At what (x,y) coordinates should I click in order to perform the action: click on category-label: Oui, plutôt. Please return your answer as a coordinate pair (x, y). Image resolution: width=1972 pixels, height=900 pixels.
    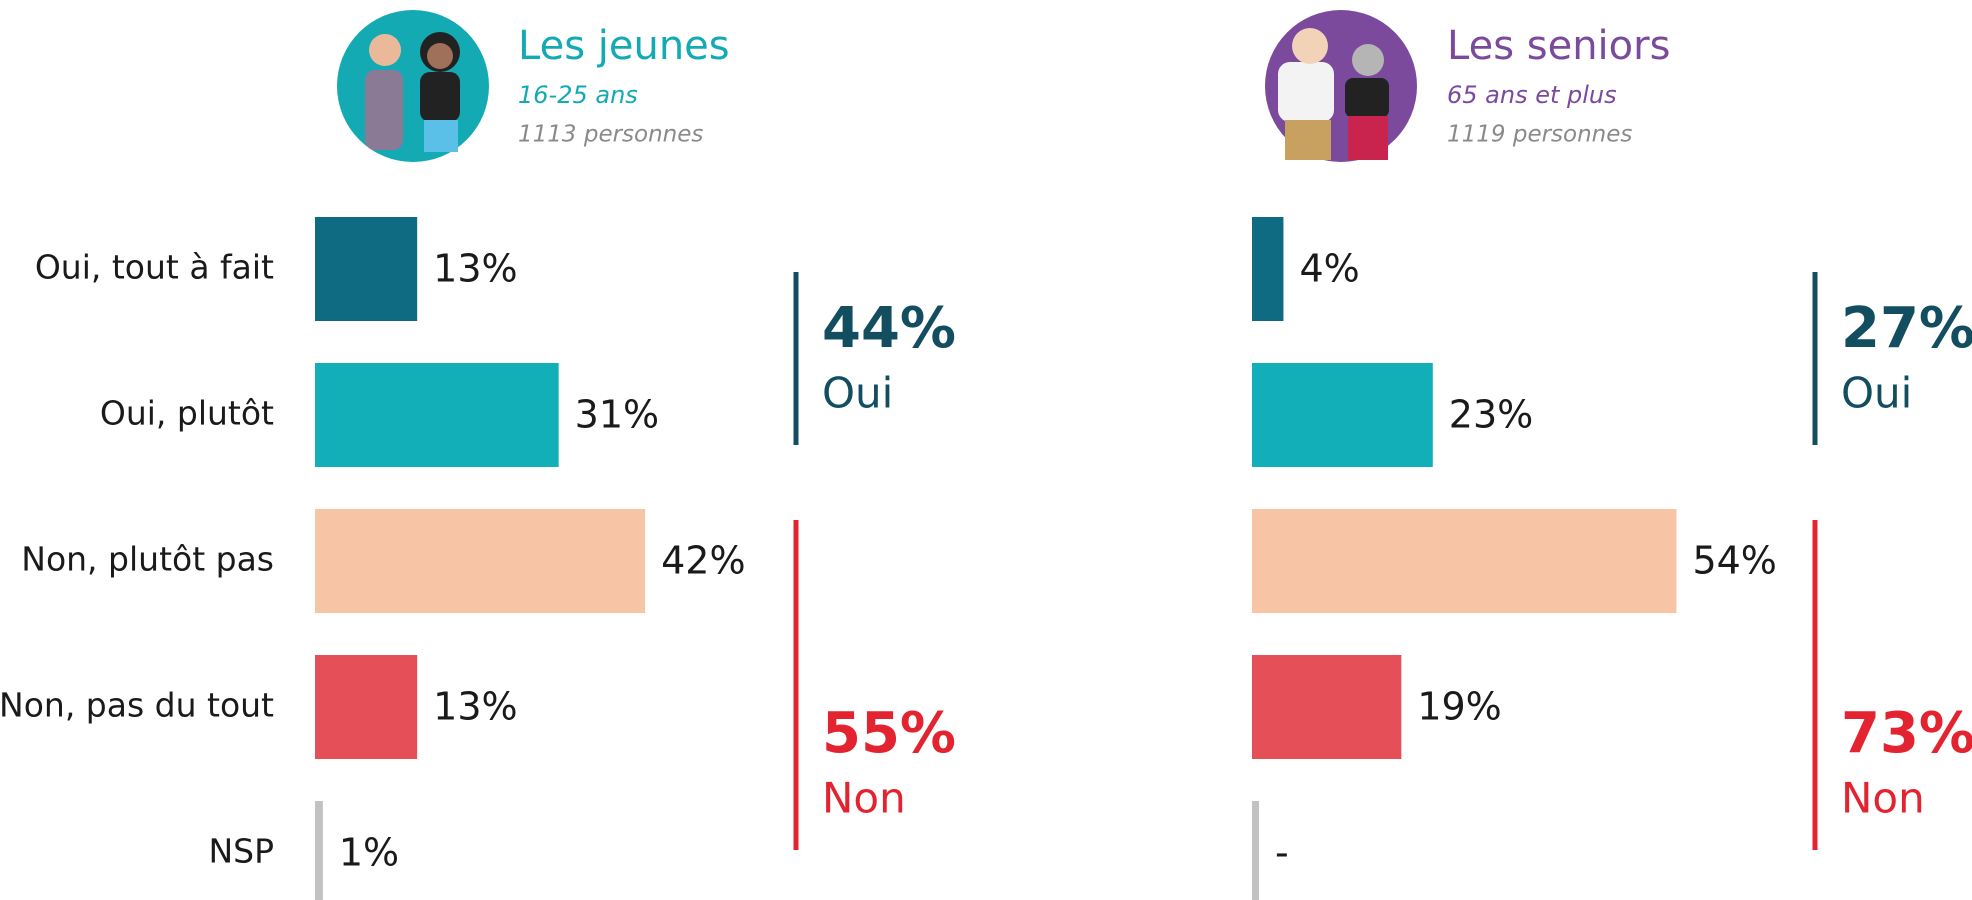
    Looking at the image, I should click on (187, 413).